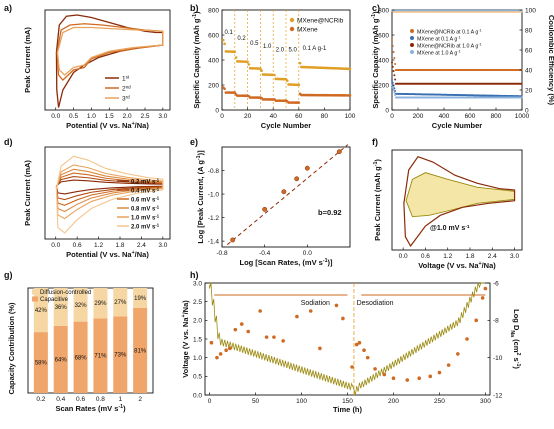 This screenshot has width=554, height=429. What do you see at coordinates (40, 399) in the screenshot?
I see `x-tick-label: 0.2` at bounding box center [40, 399].